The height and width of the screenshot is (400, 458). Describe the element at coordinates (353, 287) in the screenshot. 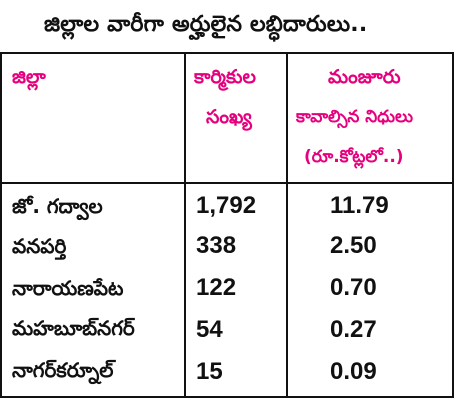

I see `row-3-funds: 0.70` at that location.